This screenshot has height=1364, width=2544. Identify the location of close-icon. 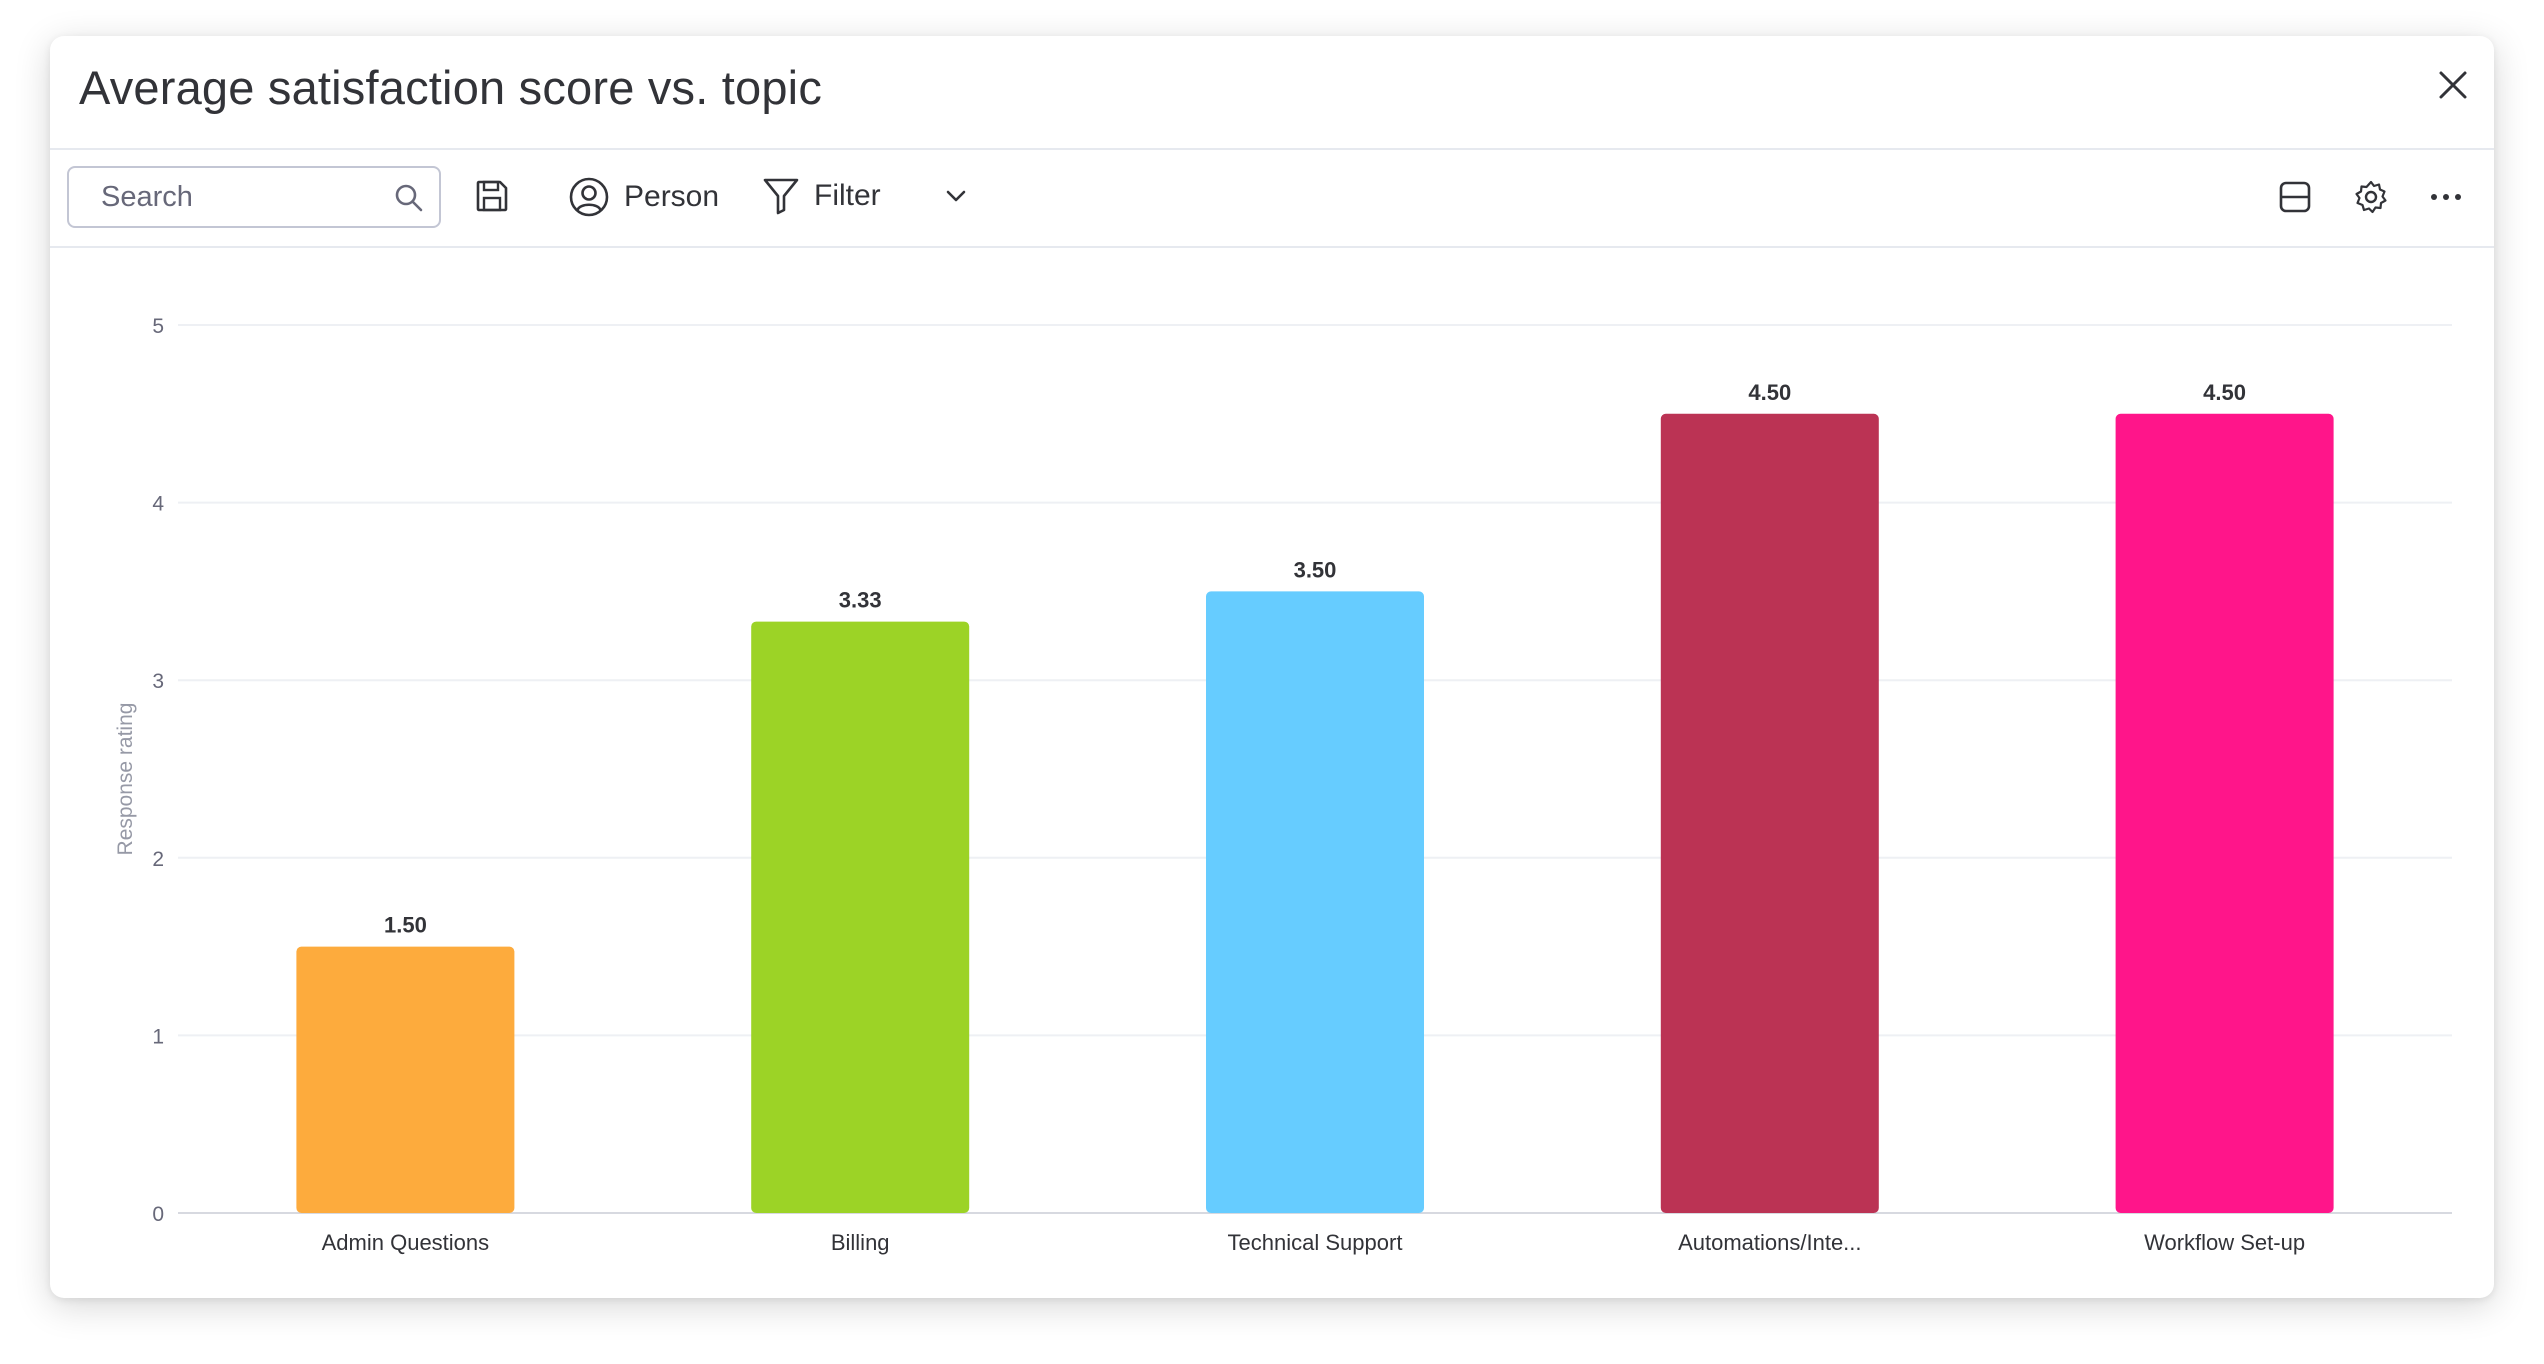
(2453, 85).